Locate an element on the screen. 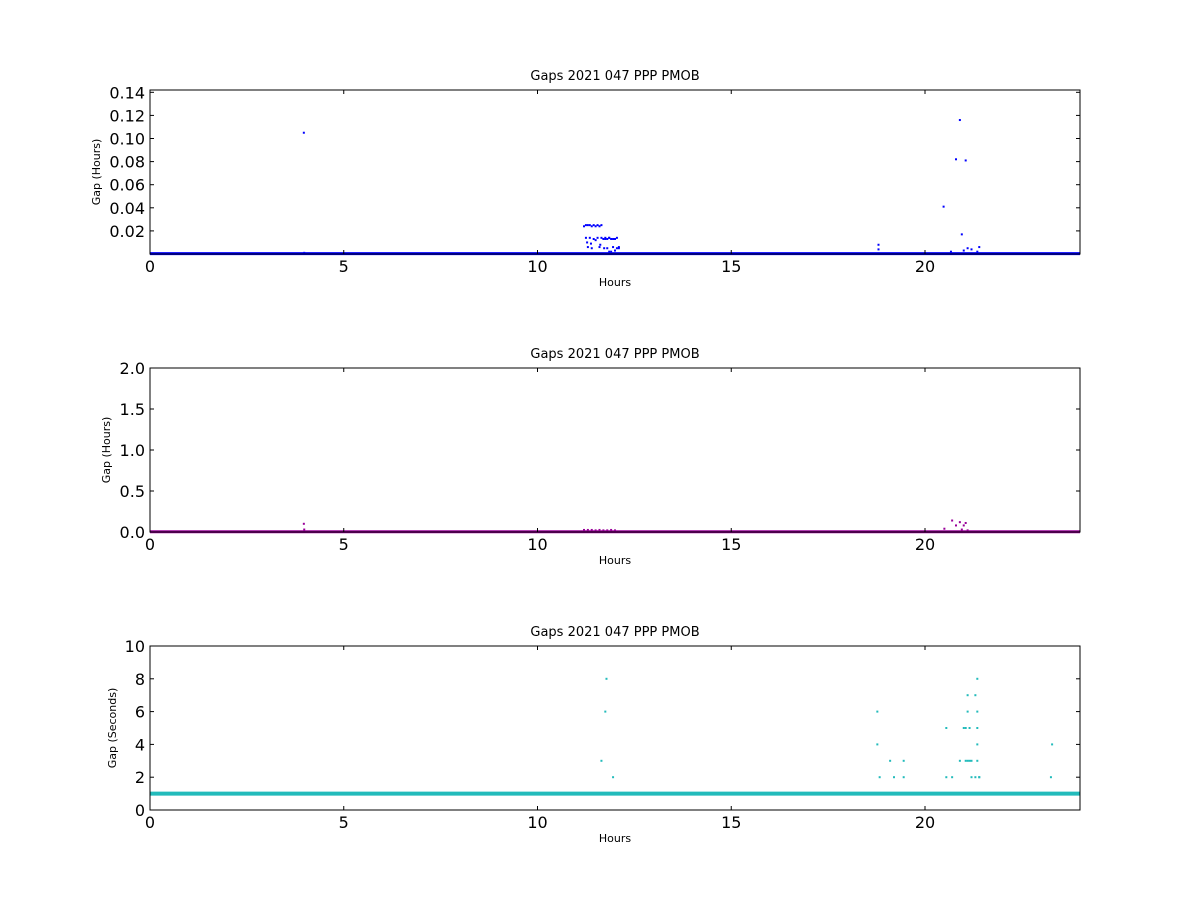 Image resolution: width=1200 pixels, height=900 pixels. y-tick-label: 1.5 is located at coordinates (132, 409).